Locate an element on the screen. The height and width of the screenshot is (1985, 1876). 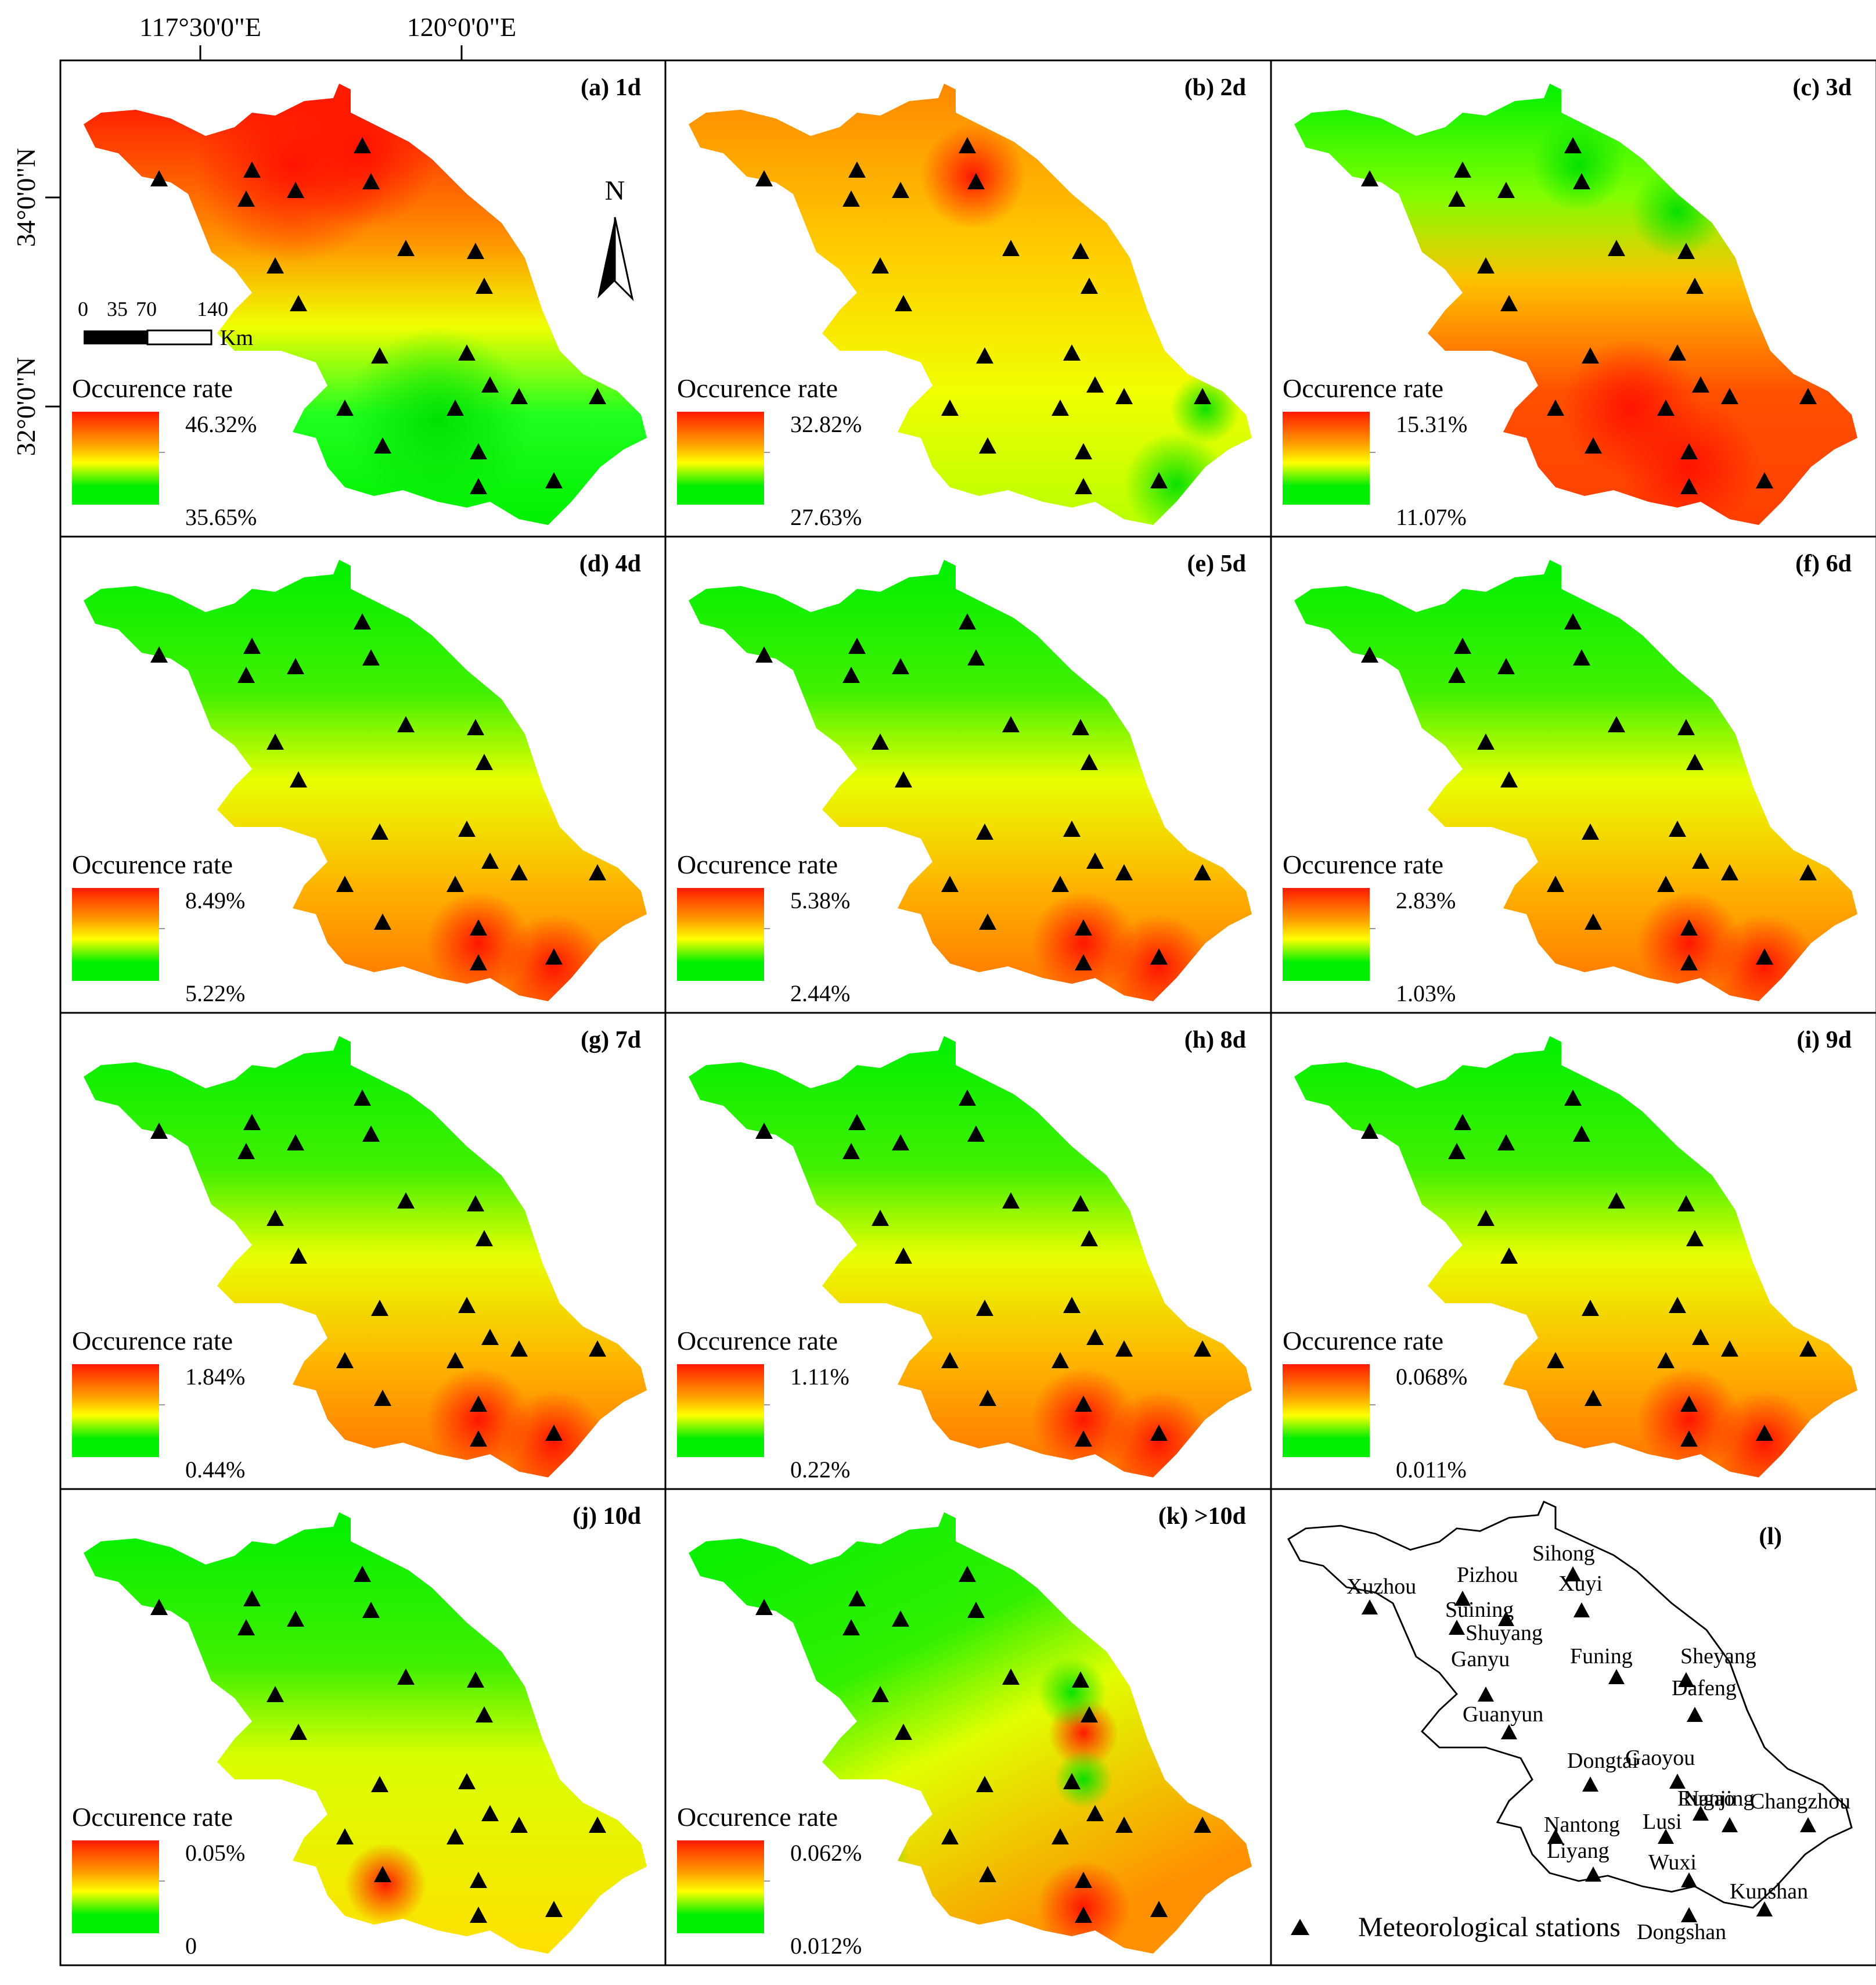
panel-label: (b) 2d is located at coordinates (1215, 87).